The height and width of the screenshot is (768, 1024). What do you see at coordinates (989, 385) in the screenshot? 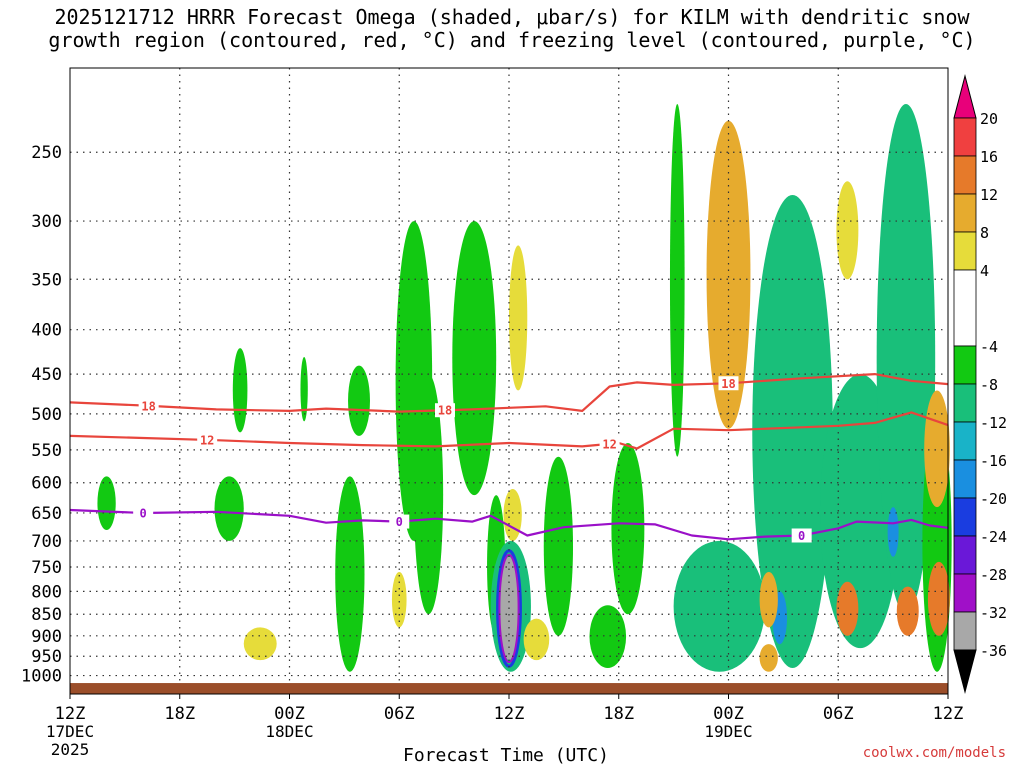
I see `colorbar-label: -8` at bounding box center [989, 385].